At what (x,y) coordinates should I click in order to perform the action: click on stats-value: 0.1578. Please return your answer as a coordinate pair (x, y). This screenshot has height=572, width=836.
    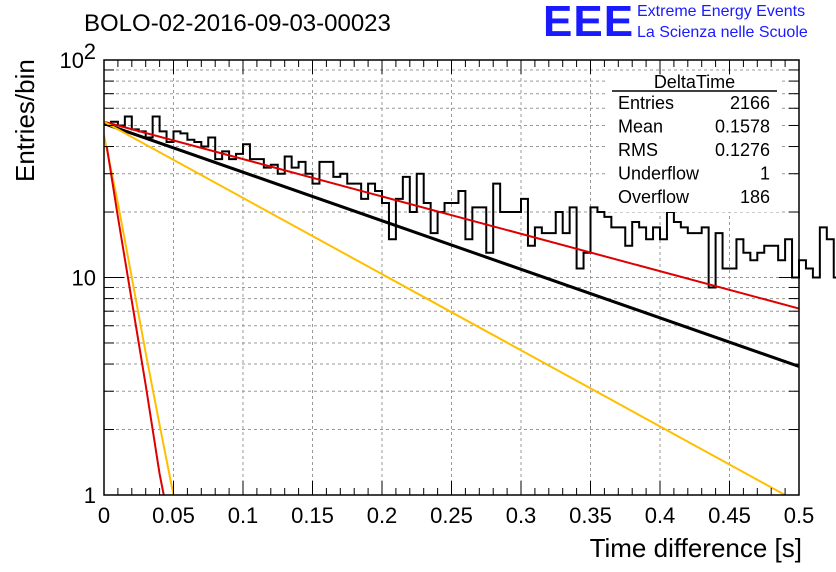
    Looking at the image, I should click on (742, 127).